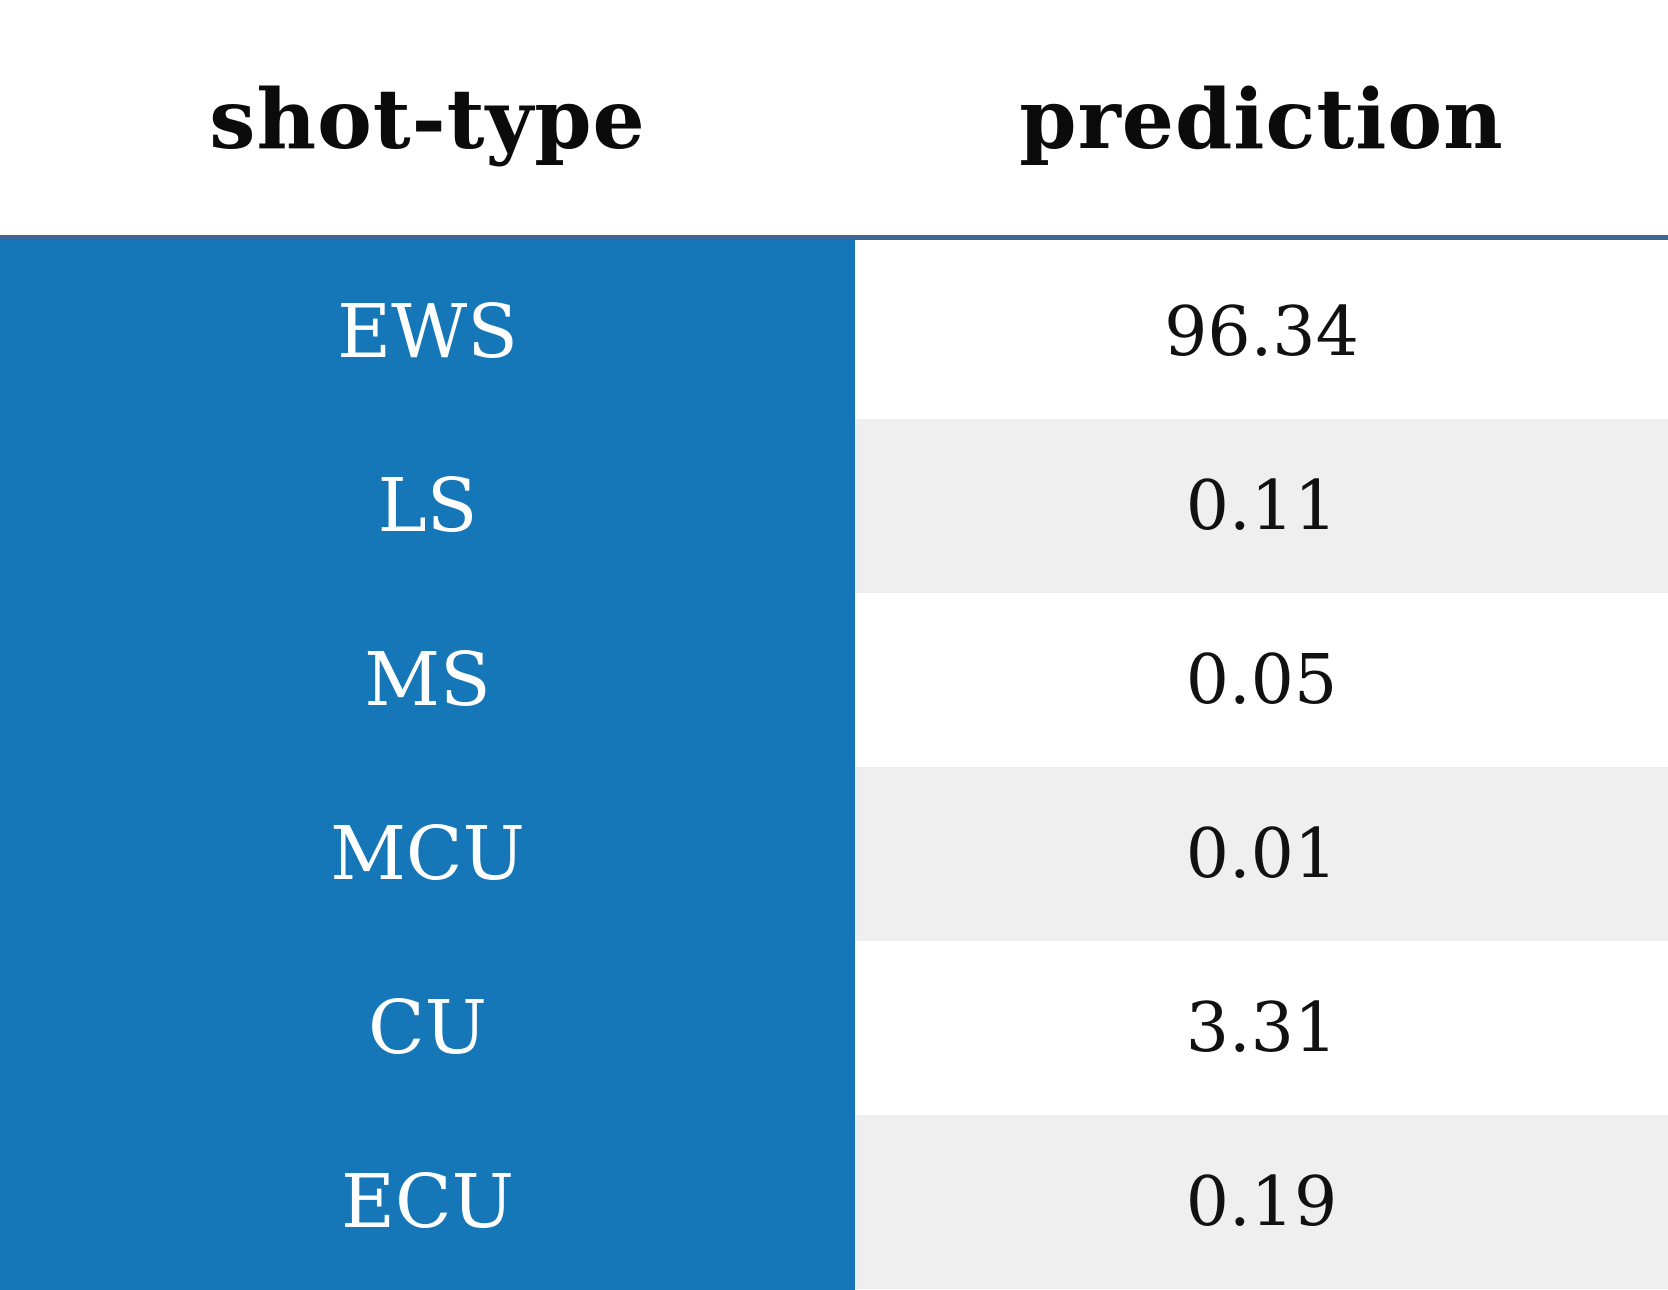 The width and height of the screenshot is (1668, 1290). I want to click on row-value-cell: 0.01, so click(1261, 854).